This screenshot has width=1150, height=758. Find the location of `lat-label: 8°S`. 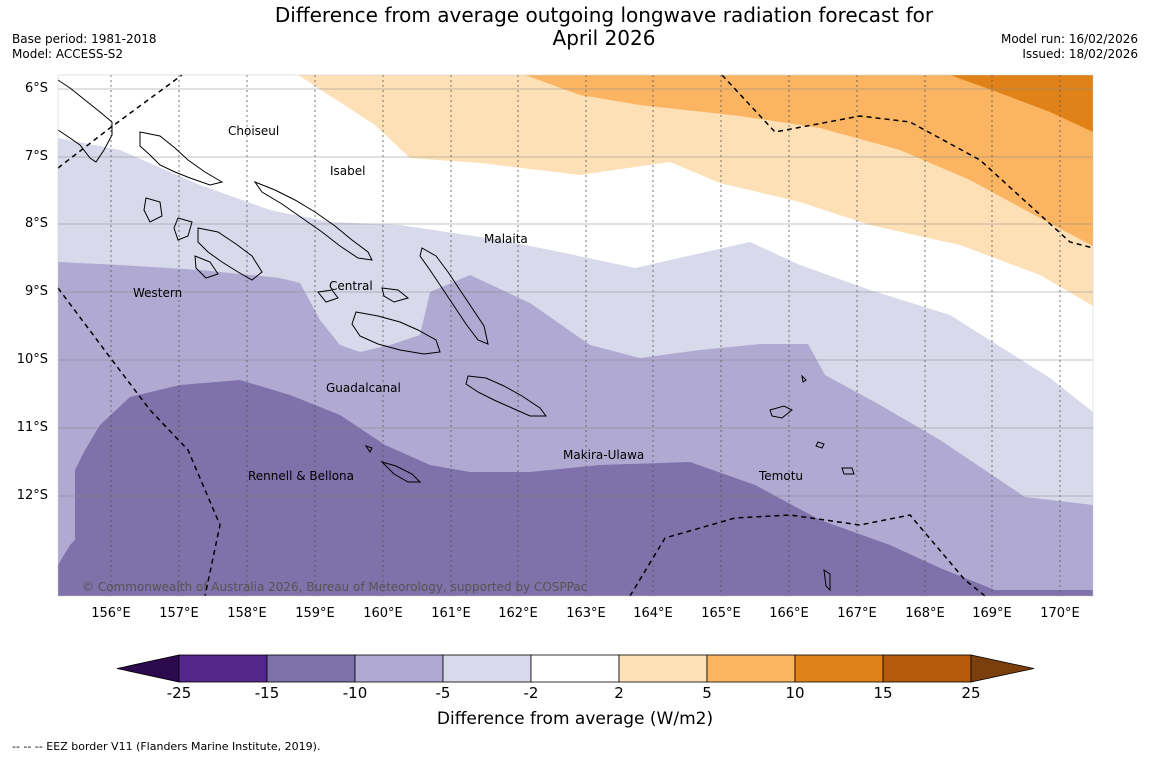

lat-label: 8°S is located at coordinates (36, 223).